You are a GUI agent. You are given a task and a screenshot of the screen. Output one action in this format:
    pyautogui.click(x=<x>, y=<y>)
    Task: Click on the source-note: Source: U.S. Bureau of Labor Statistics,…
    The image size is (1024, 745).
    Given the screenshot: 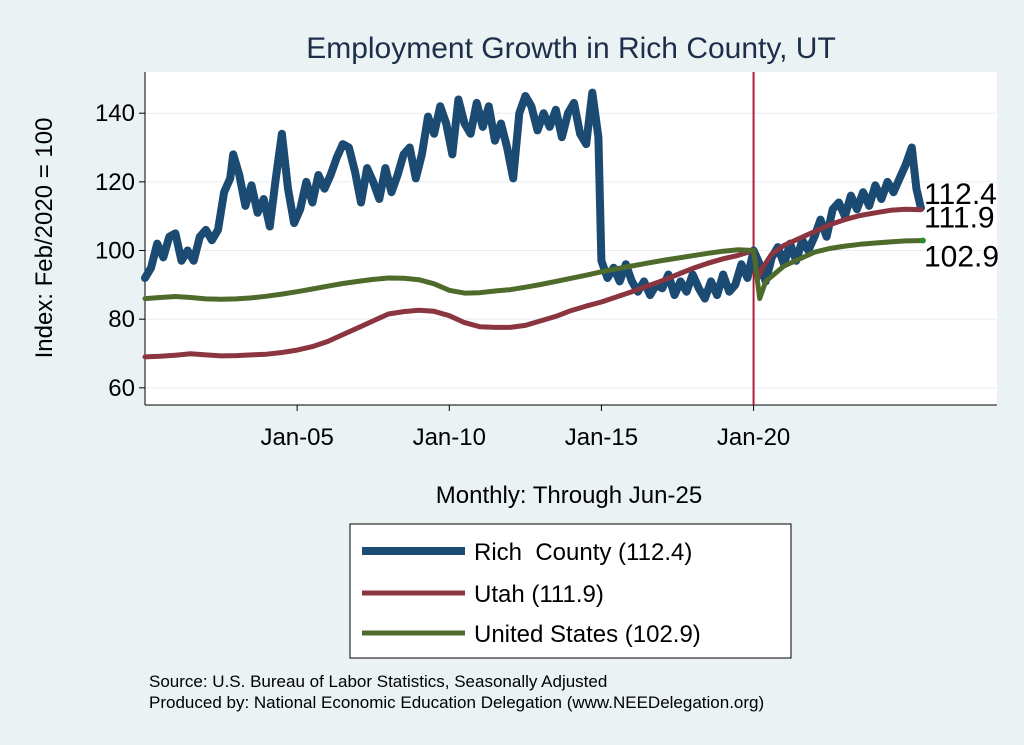 What is the action you would take?
    pyautogui.click(x=456, y=692)
    